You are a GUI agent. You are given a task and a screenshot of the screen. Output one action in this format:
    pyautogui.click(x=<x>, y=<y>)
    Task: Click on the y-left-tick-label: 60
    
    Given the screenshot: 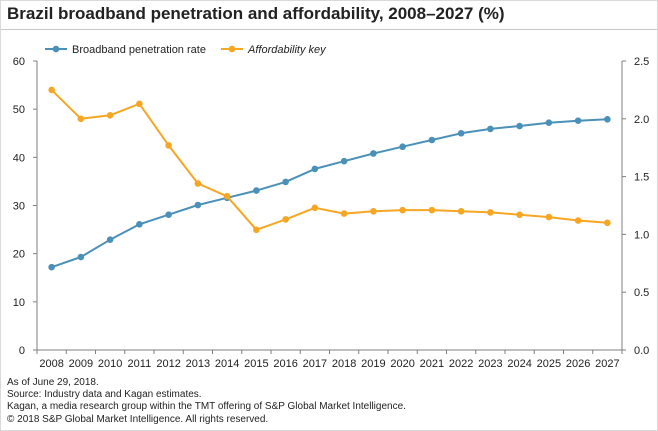 What is the action you would take?
    pyautogui.click(x=19, y=62)
    